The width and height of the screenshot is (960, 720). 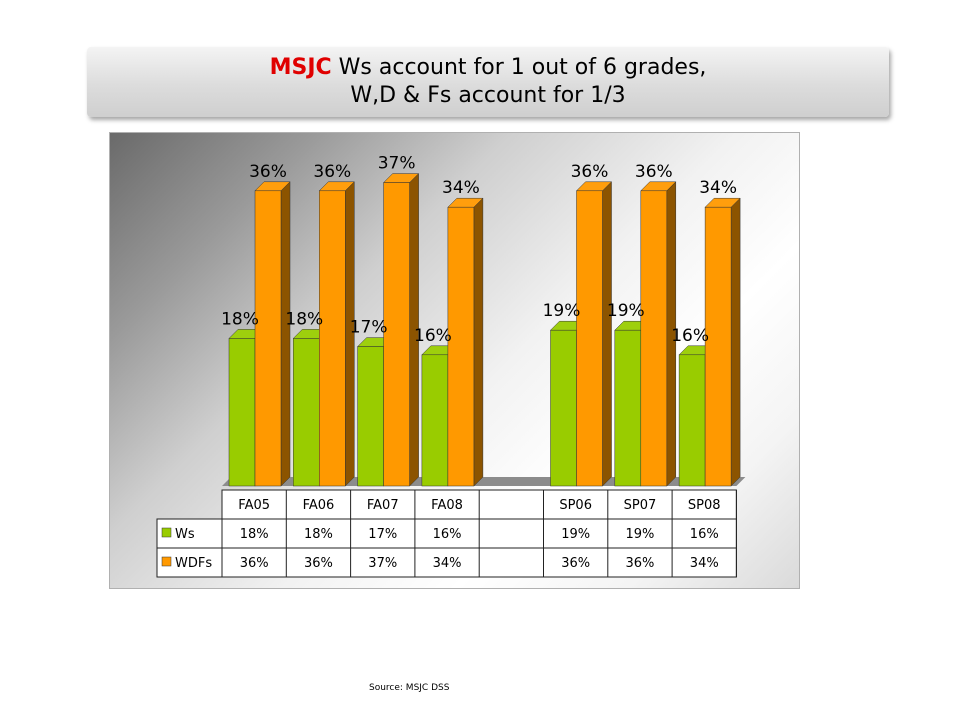 I want to click on data-label-ws-SP06: 19%, so click(x=562, y=311).